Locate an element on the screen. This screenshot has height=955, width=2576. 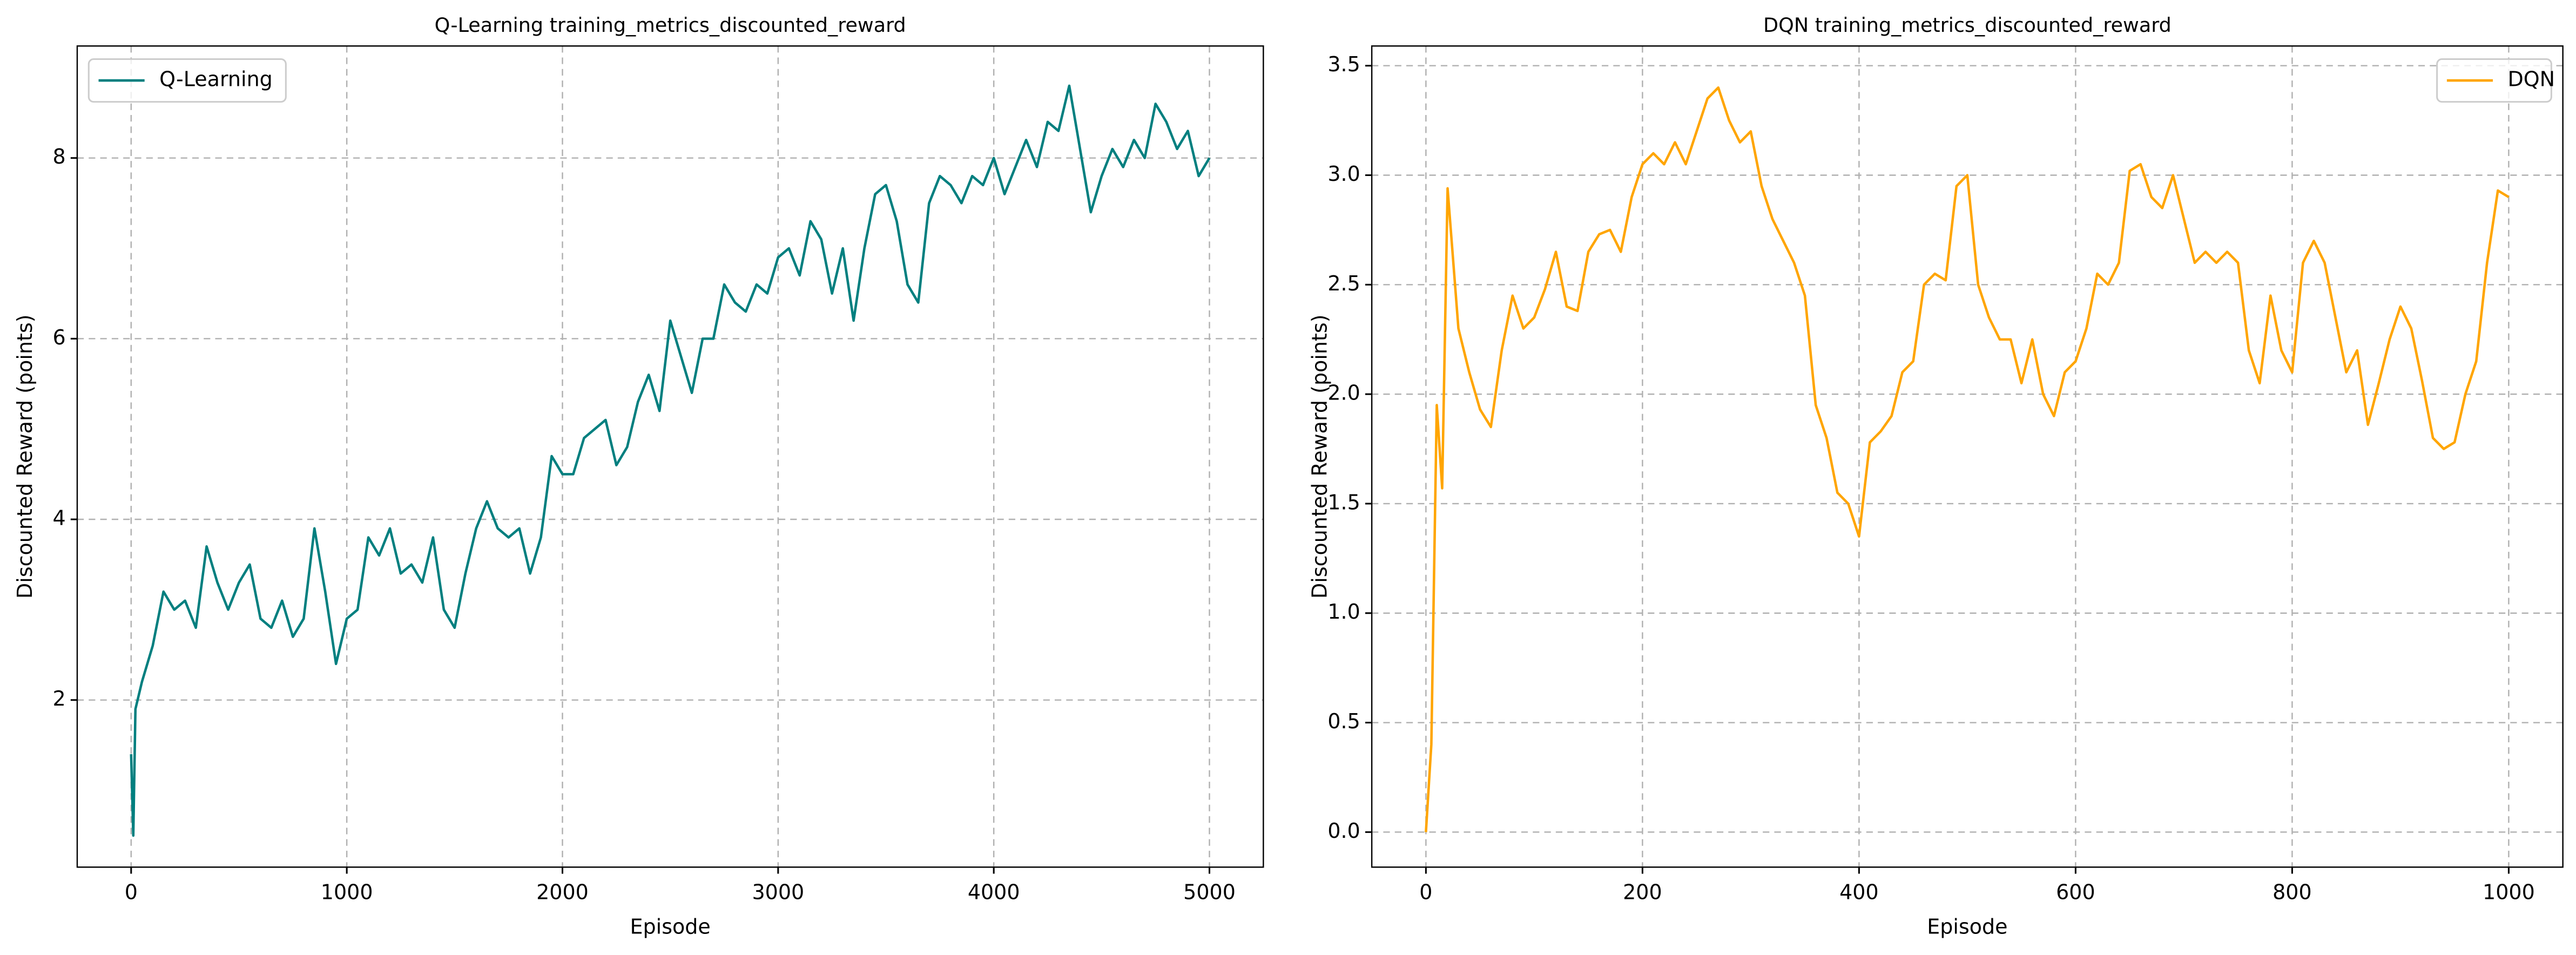
x-tick-label: 200 is located at coordinates (1642, 892).